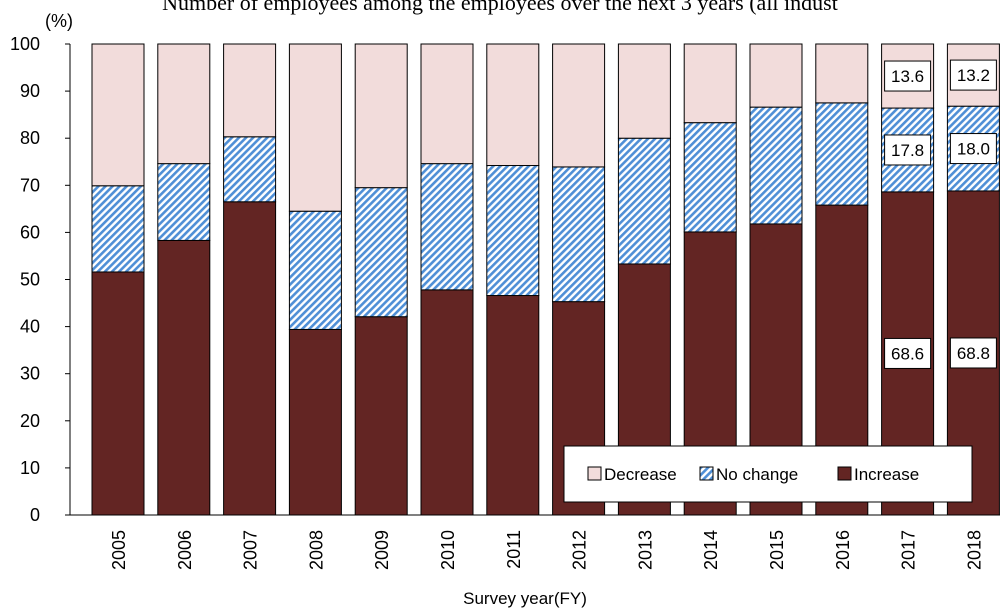 The height and width of the screenshot is (609, 1000). What do you see at coordinates (710, 177) in the screenshot?
I see `bar-no-change-2014` at bounding box center [710, 177].